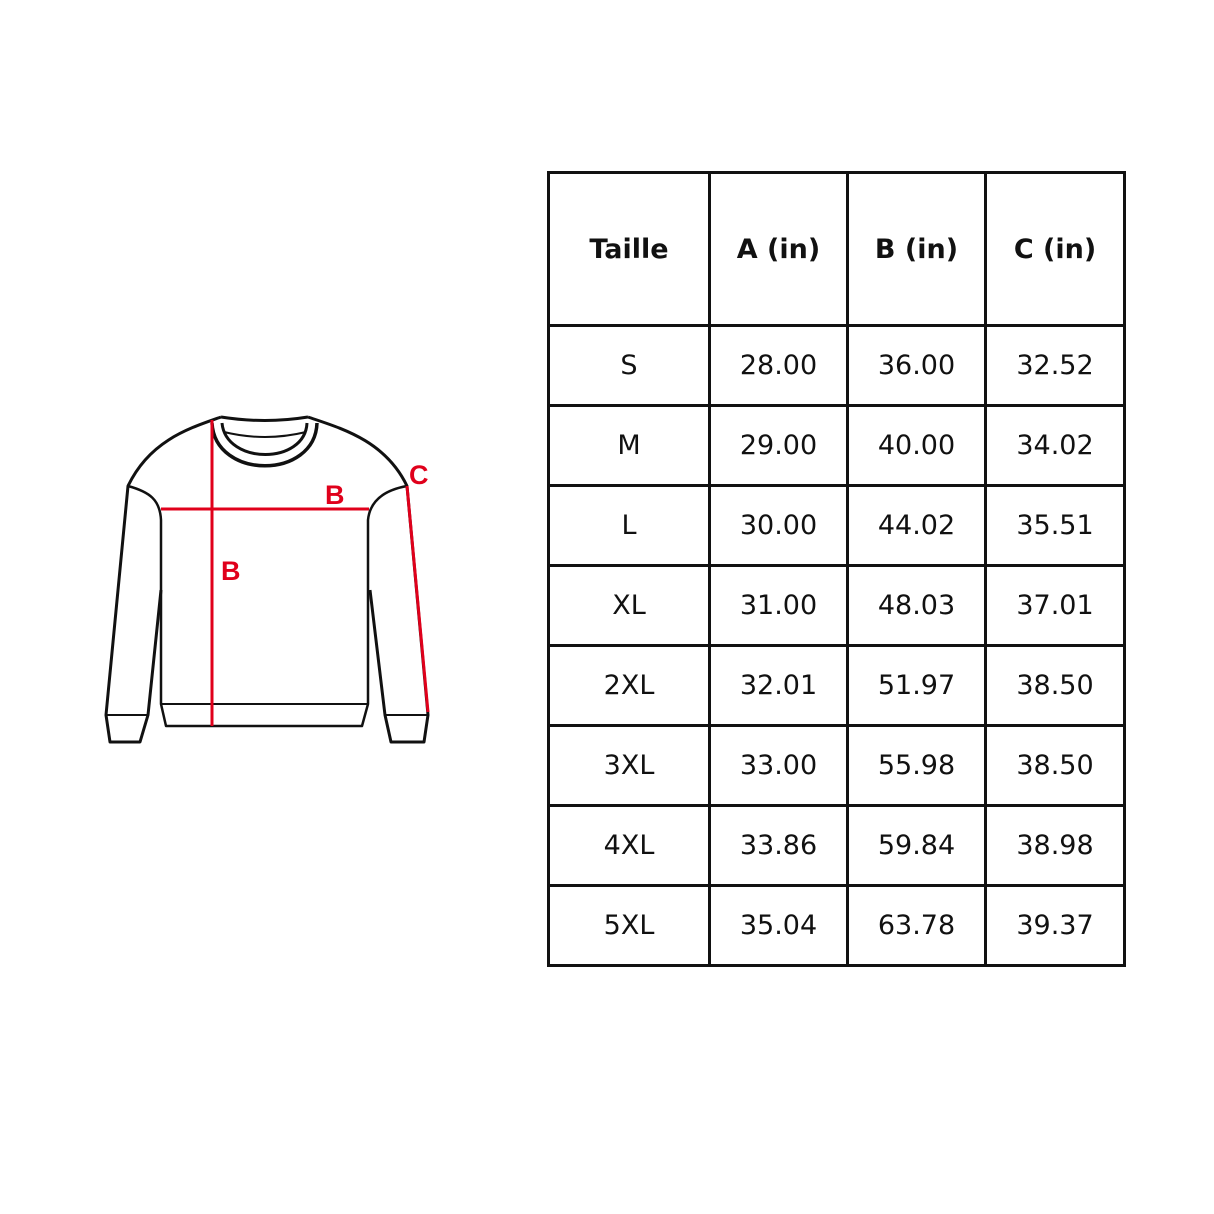 The image size is (1214, 1214). I want to click on measurement-cell: 33.86, so click(778, 845).